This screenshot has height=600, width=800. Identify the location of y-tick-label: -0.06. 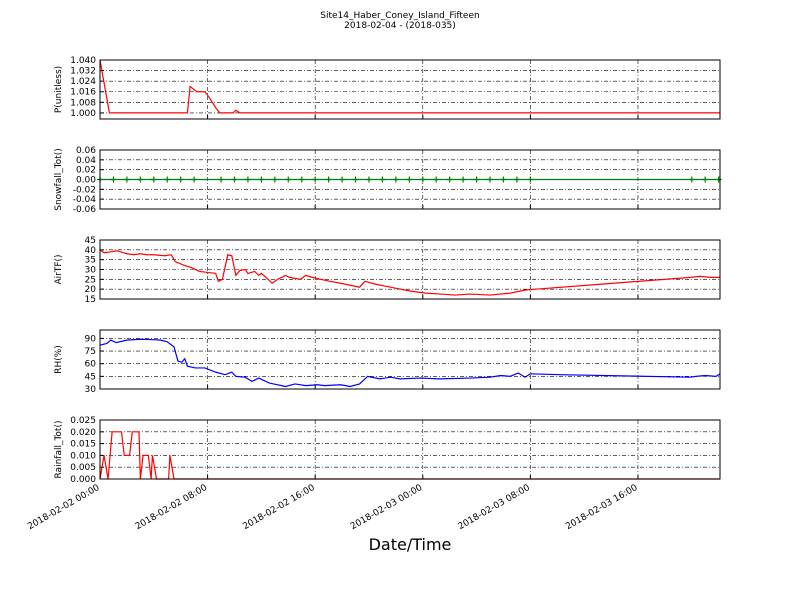
(85, 210).